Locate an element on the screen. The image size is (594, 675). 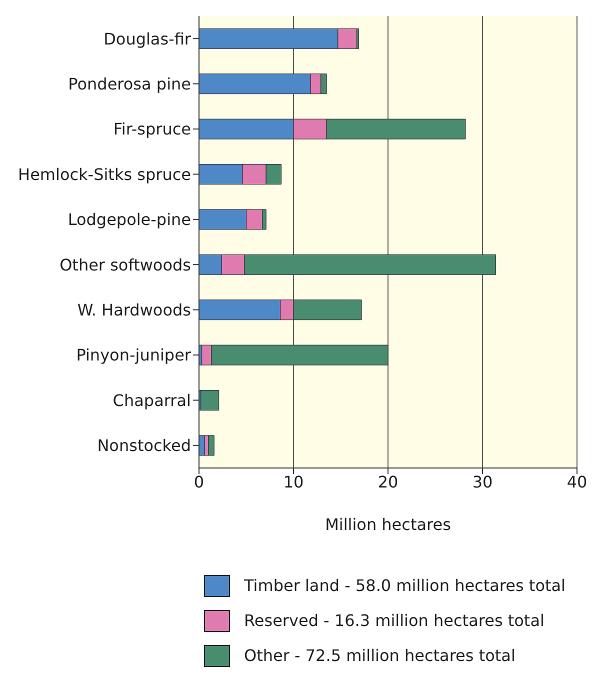
x-tick-label: 0 is located at coordinates (199, 482).